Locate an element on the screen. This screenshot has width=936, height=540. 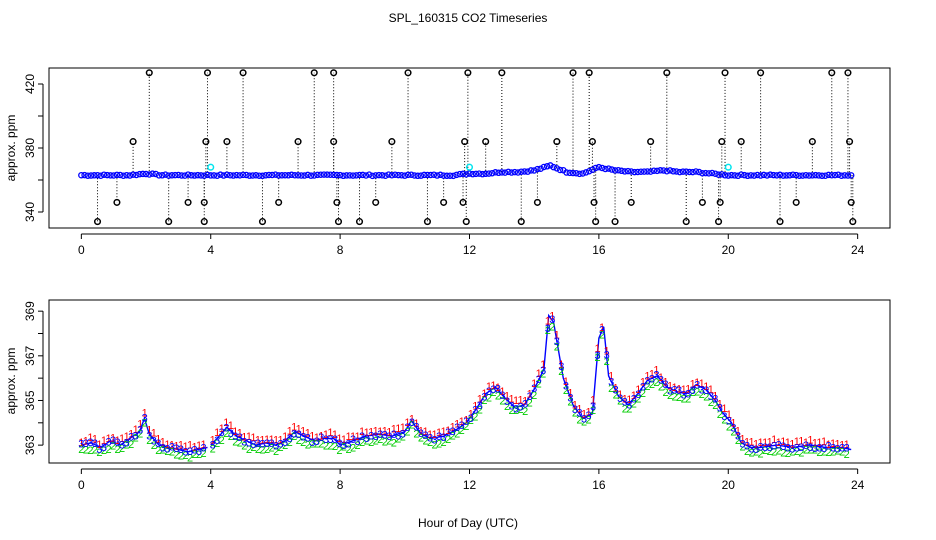
x-tick-label: 0 is located at coordinates (81, 485).